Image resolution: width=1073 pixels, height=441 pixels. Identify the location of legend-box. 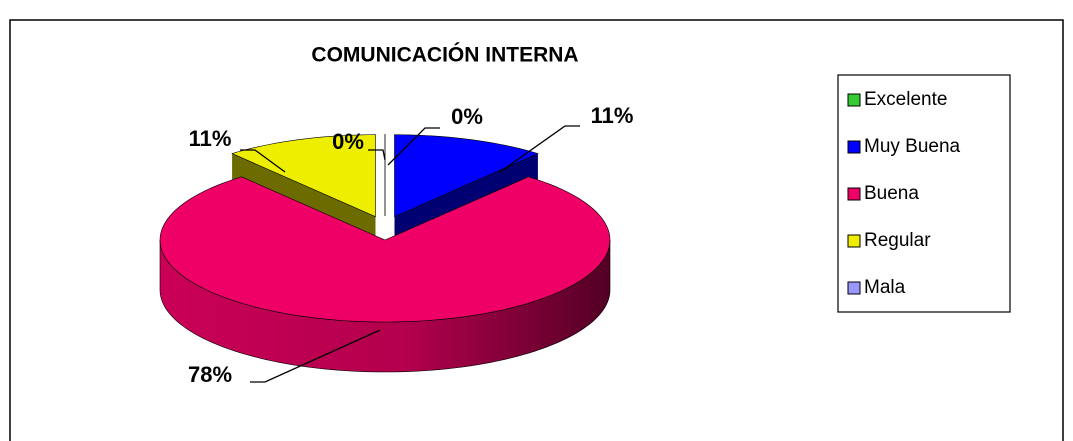
(924, 193).